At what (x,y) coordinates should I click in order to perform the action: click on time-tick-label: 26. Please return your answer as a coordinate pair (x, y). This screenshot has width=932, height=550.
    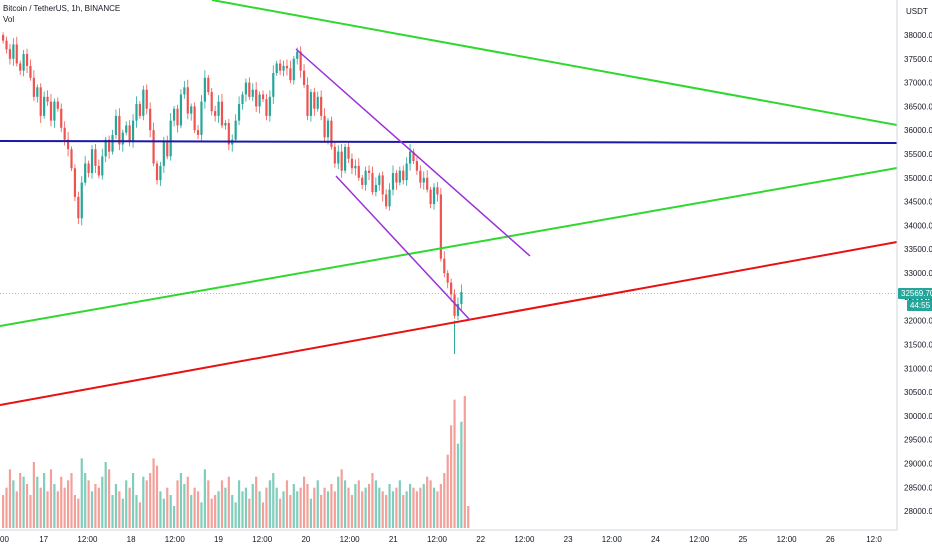
    Looking at the image, I should click on (830, 539).